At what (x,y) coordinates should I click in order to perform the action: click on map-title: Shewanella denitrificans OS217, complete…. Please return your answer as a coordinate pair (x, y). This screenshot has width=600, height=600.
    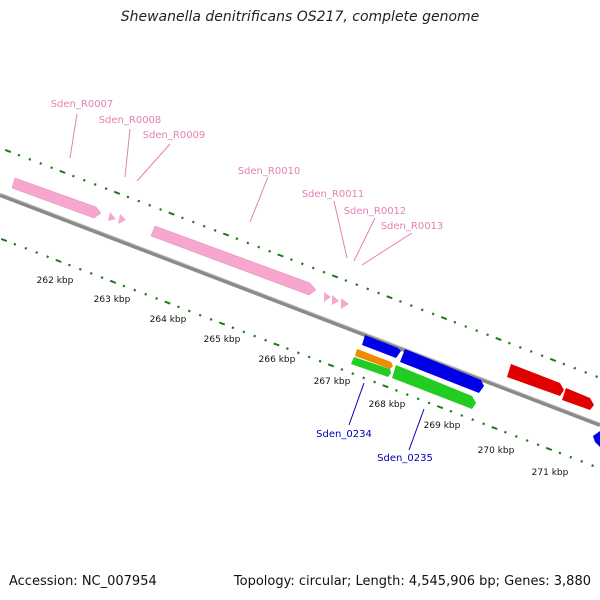
    Looking at the image, I should click on (300, 17).